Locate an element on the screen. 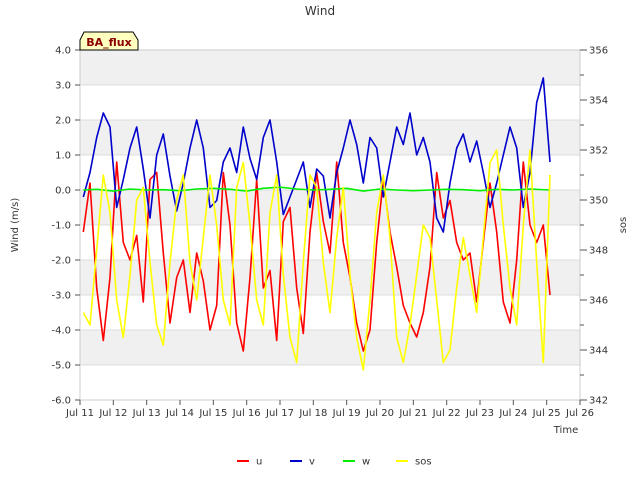 The width and height of the screenshot is (640, 480). x-tick-label: Jul 20 is located at coordinates (379, 413).